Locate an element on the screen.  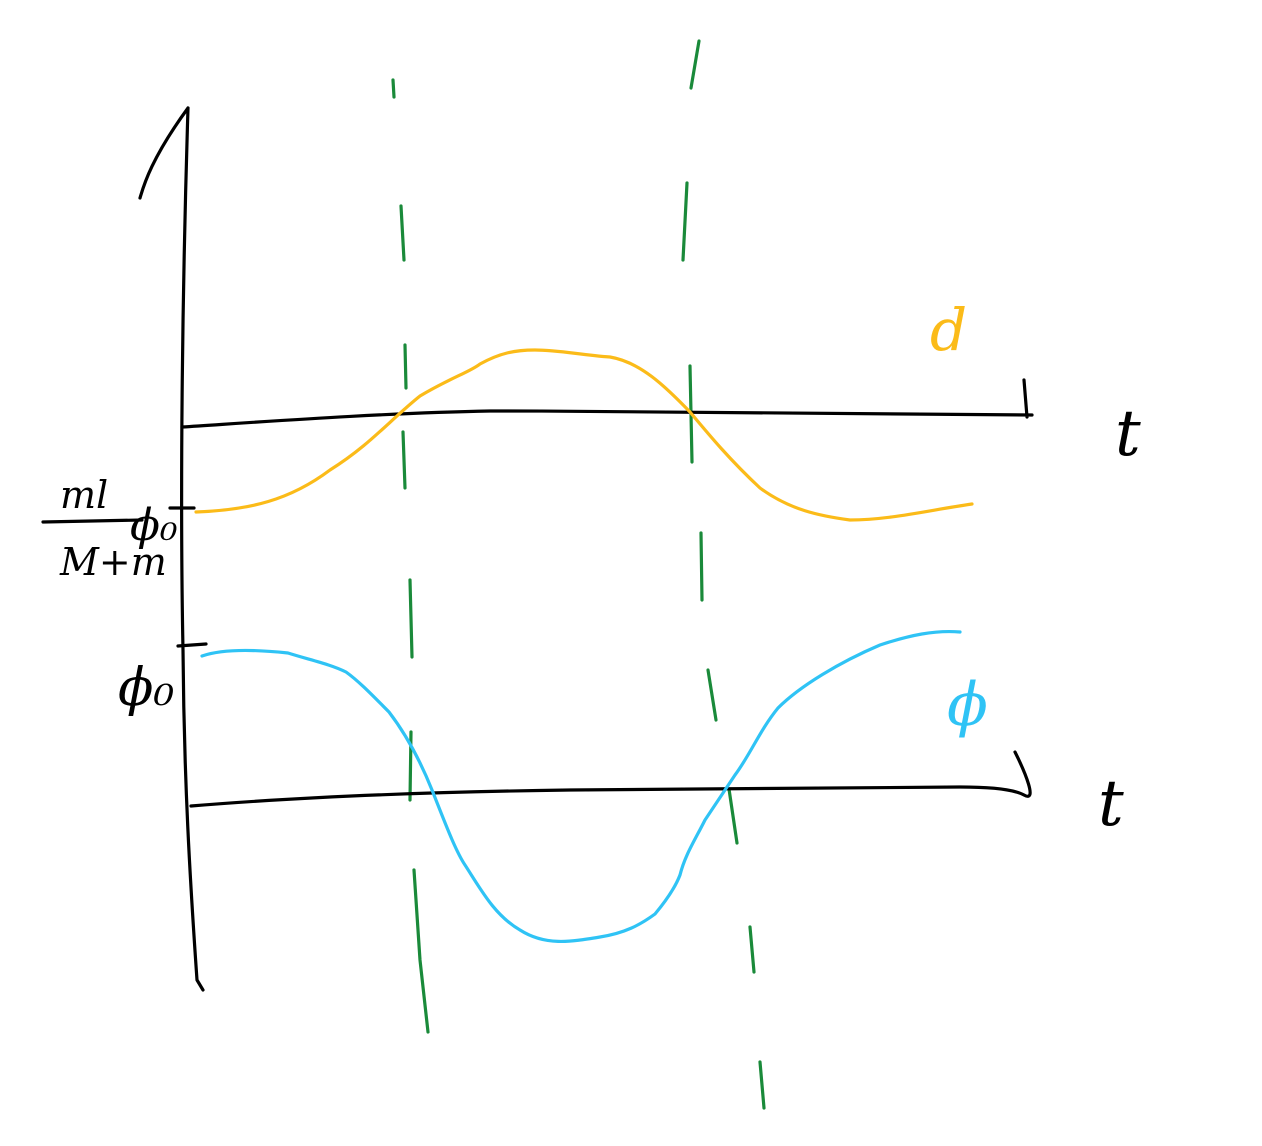
phi-curve-label: ϕ is located at coordinates (967, 705).